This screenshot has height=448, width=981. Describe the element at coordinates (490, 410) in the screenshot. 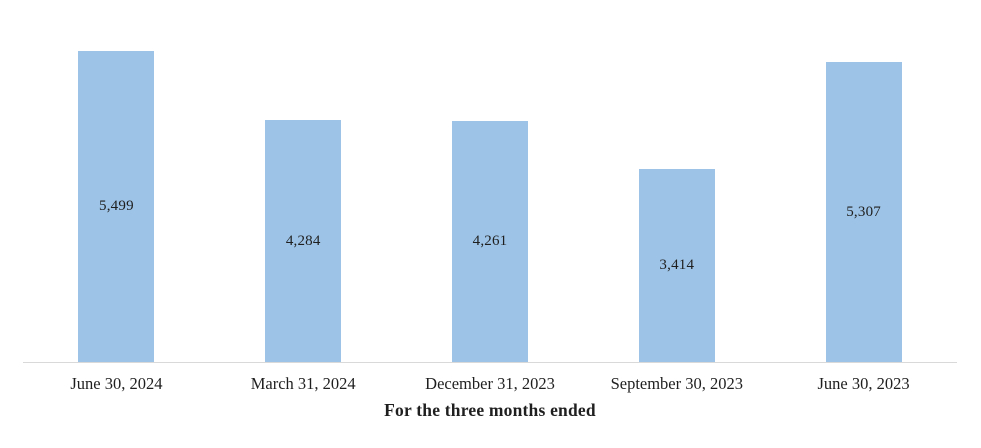

I see `x-axis-title: For the three months ended` at that location.